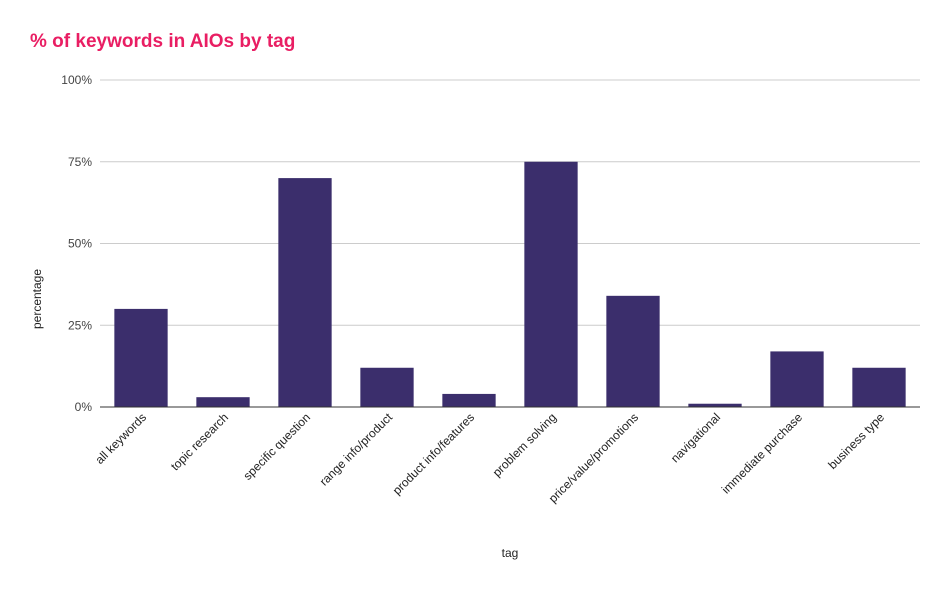  What do you see at coordinates (199, 441) in the screenshot?
I see `x-tick-label: topic research` at bounding box center [199, 441].